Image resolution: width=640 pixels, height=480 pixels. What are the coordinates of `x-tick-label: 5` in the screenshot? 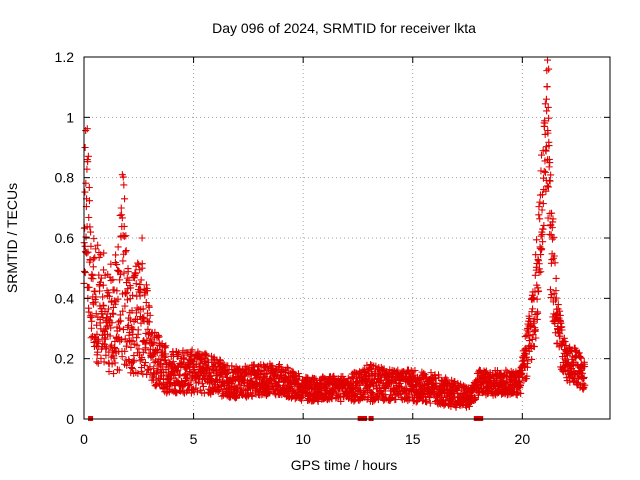 It's located at (194, 439).